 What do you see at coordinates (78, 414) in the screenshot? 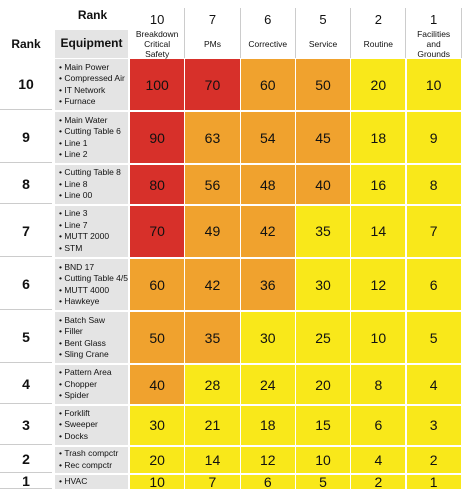
I see `equipment-item: Forklift` at bounding box center [78, 414].